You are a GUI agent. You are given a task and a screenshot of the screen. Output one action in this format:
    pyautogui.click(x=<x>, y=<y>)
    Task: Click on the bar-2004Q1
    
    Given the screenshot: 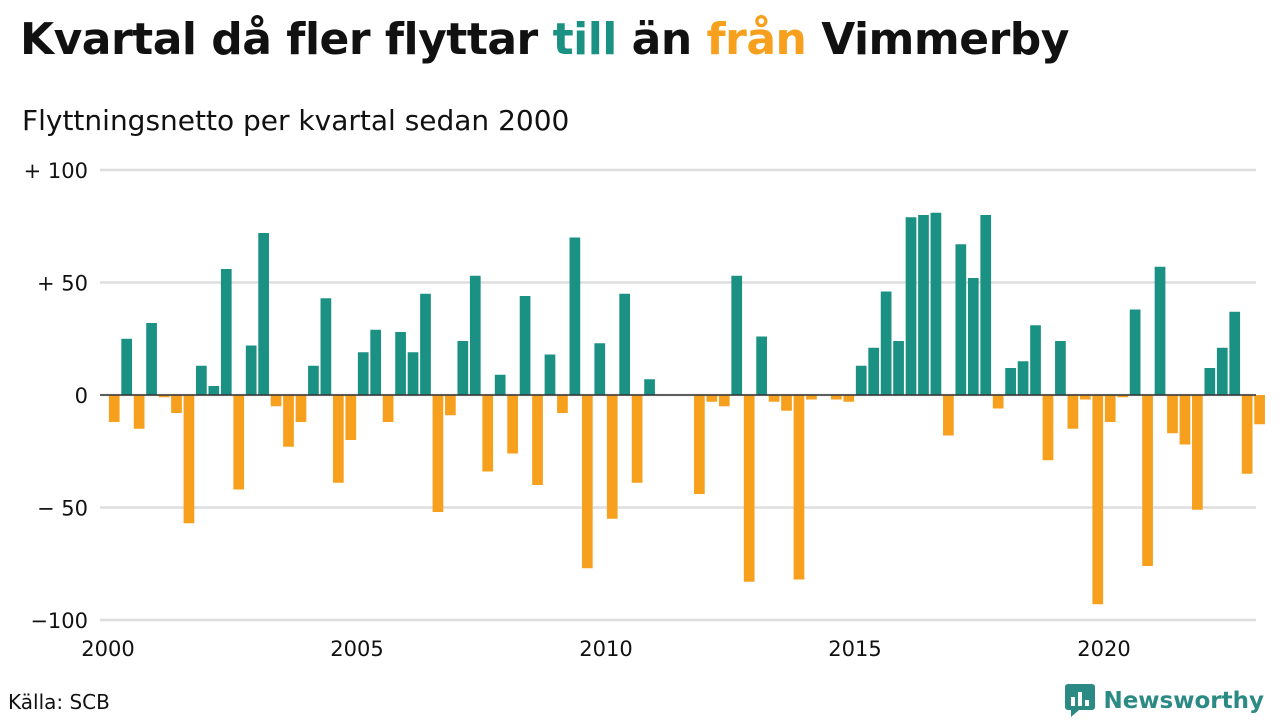 What is the action you would take?
    pyautogui.click(x=313, y=380)
    